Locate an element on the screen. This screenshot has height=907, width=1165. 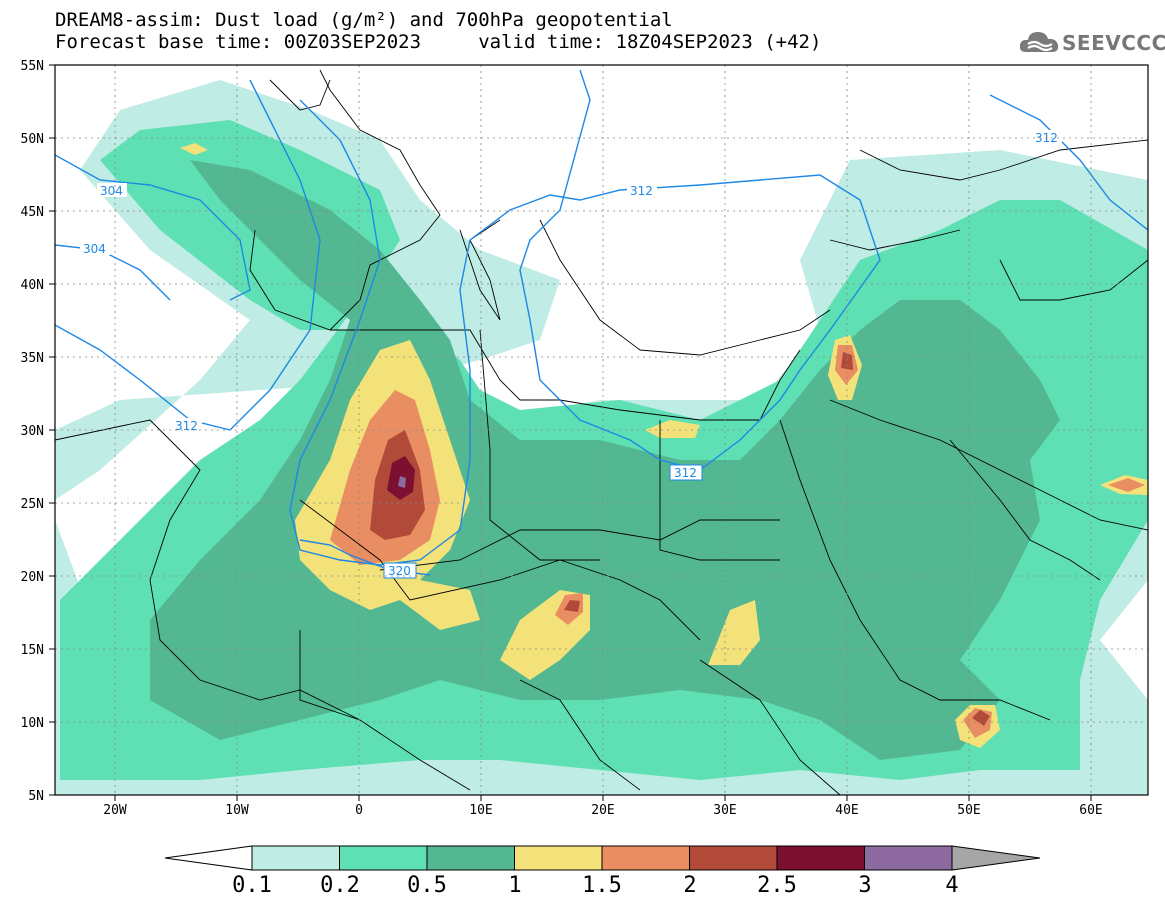
lat-label: 25N is located at coordinates (32, 504).